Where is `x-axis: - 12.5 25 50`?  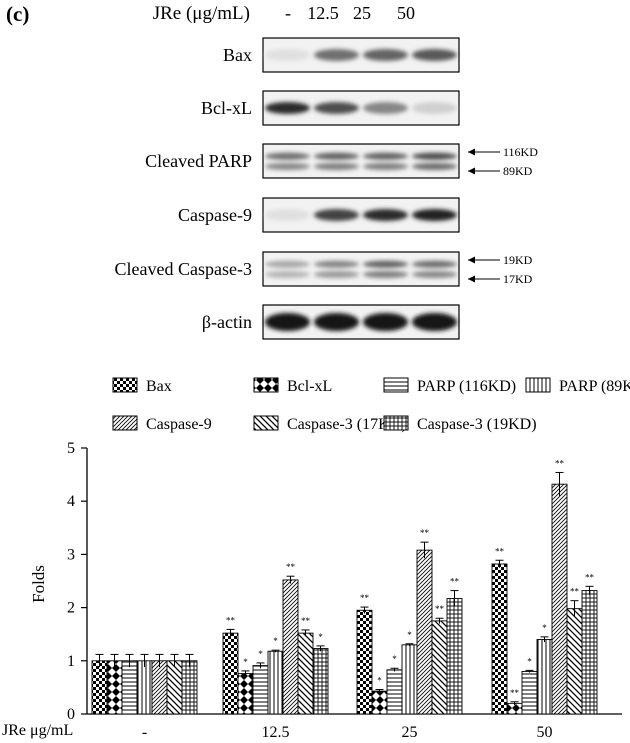
x-axis: - 12.5 25 50 is located at coordinates (354, 727).